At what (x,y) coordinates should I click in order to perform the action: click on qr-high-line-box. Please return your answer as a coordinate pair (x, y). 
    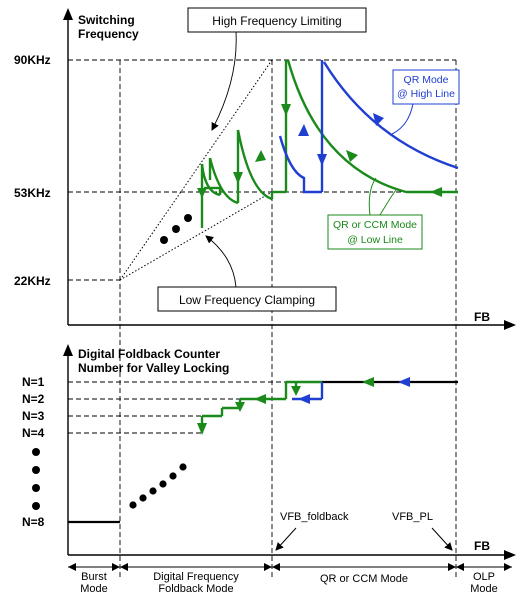
    Looking at the image, I should click on (426, 87).